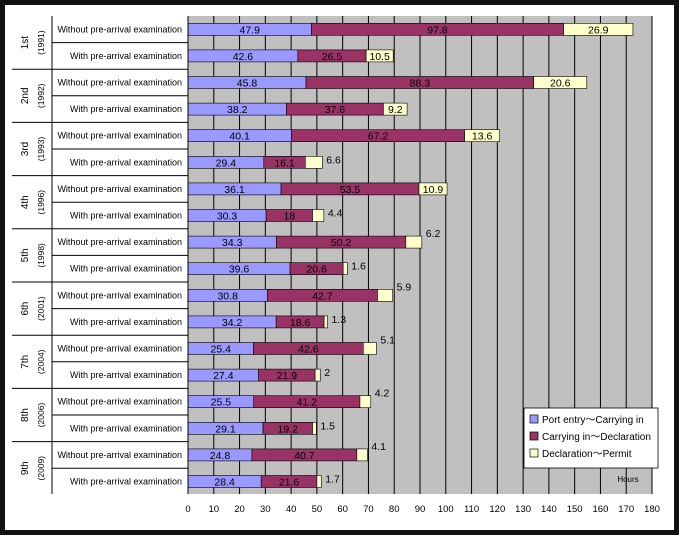  Describe the element at coordinates (350, 190) in the screenshot. I see `data-label: 53.5` at that location.